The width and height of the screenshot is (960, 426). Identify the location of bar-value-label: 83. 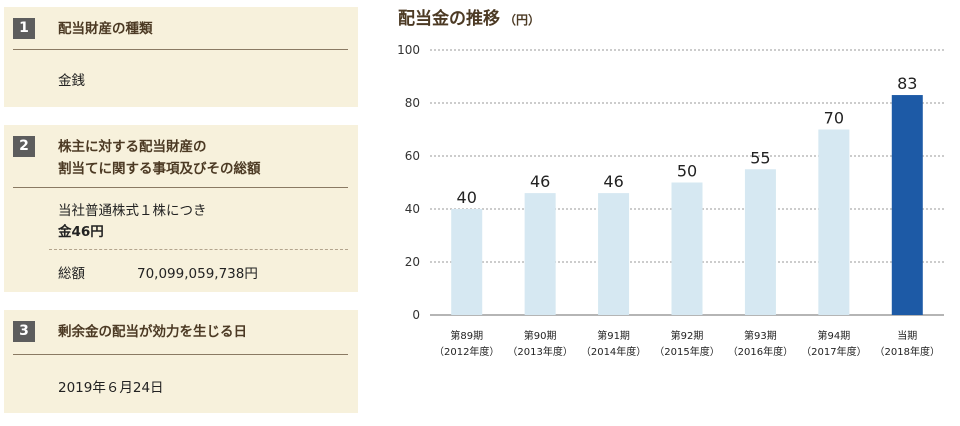
(907, 83).